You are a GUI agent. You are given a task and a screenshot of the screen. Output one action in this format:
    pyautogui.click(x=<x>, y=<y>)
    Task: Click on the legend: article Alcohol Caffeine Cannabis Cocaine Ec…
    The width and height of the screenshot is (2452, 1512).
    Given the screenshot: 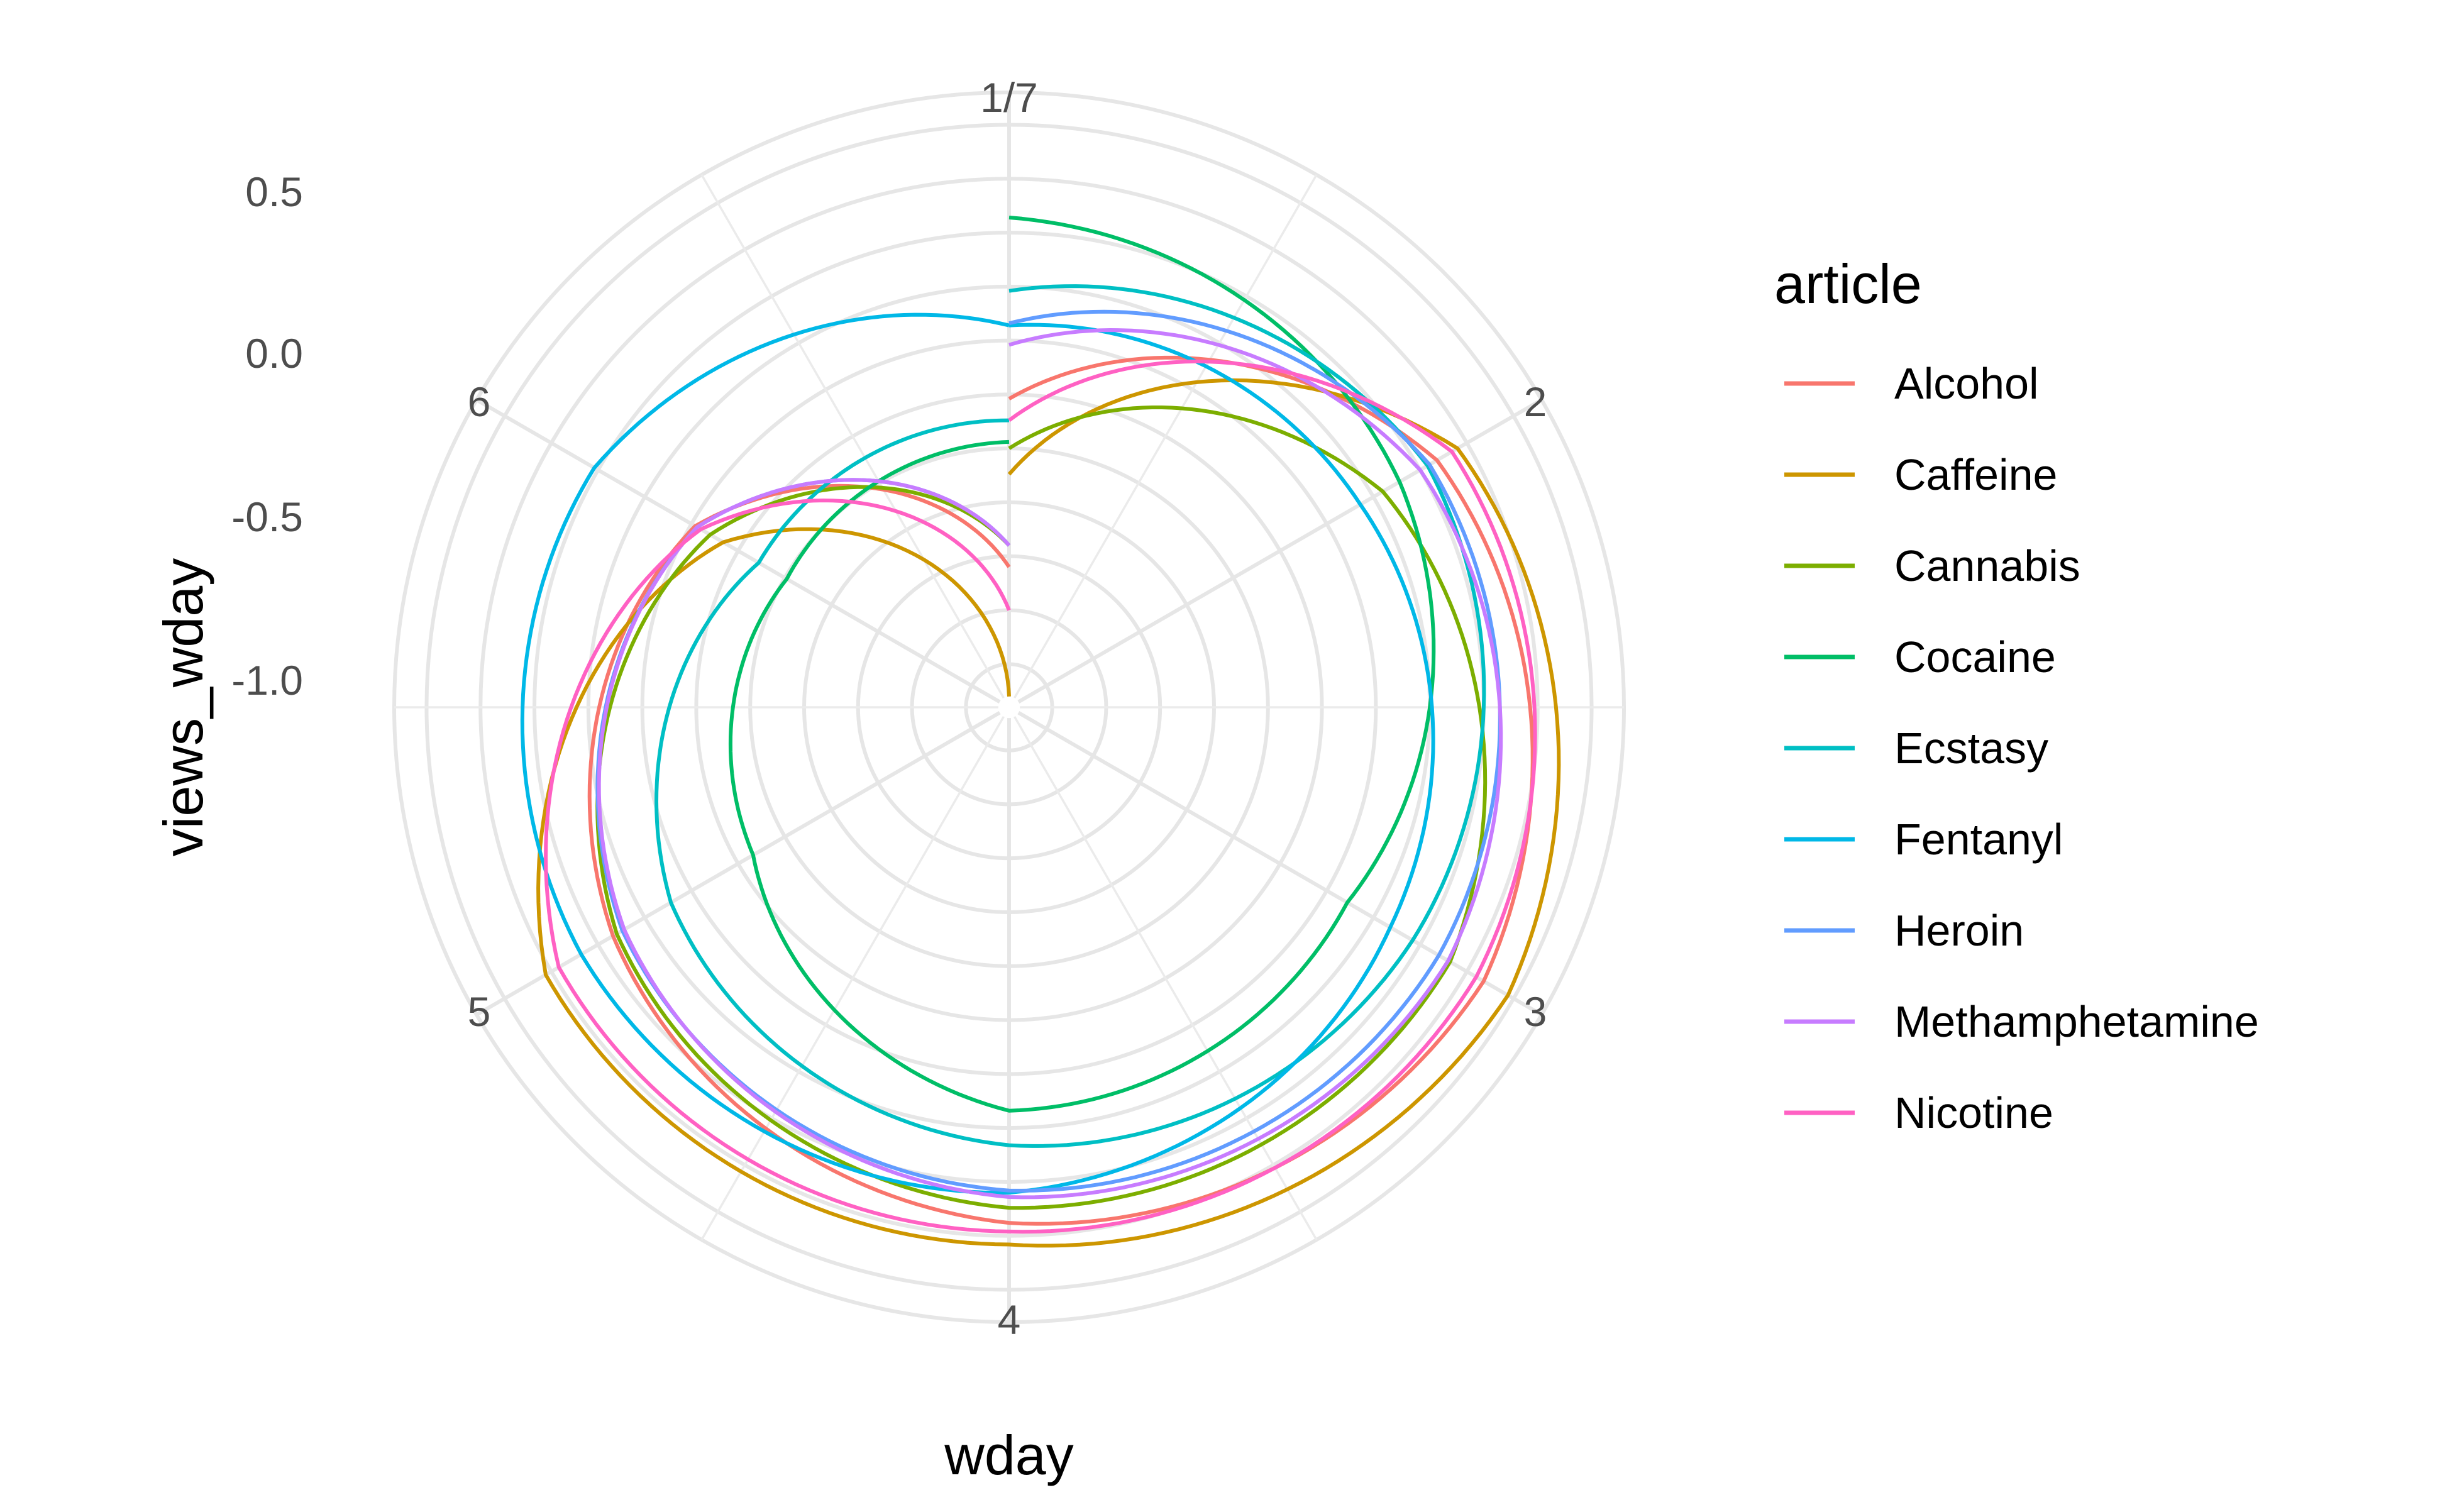 What is the action you would take?
    pyautogui.click(x=2016, y=695)
    